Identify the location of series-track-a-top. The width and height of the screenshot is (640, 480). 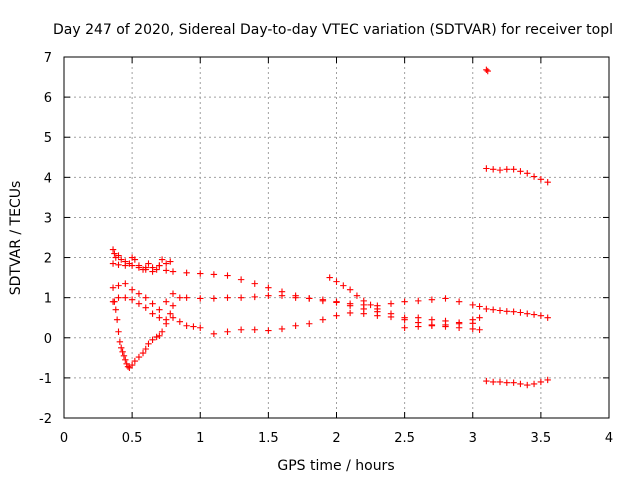
(141, 260).